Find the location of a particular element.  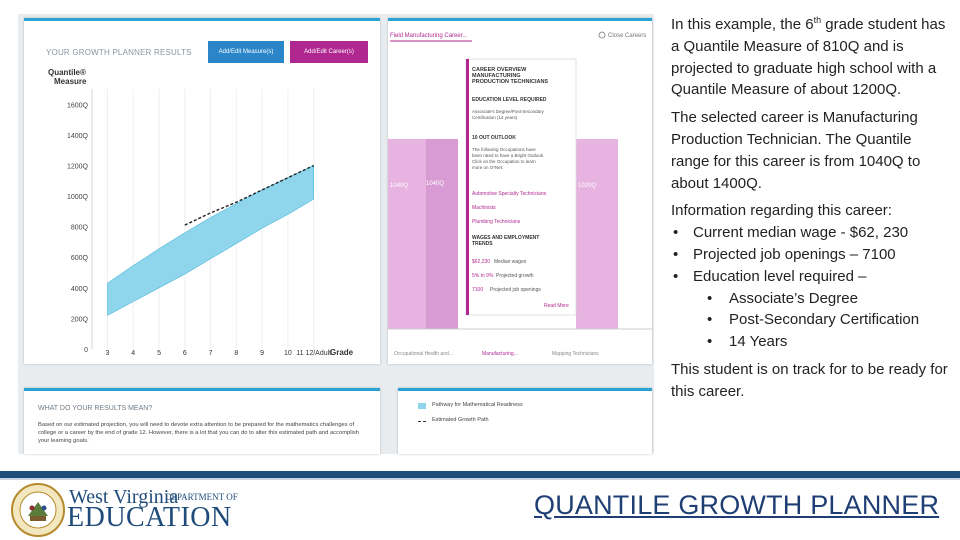

info-education-years: 14 Years is located at coordinates (811, 342).